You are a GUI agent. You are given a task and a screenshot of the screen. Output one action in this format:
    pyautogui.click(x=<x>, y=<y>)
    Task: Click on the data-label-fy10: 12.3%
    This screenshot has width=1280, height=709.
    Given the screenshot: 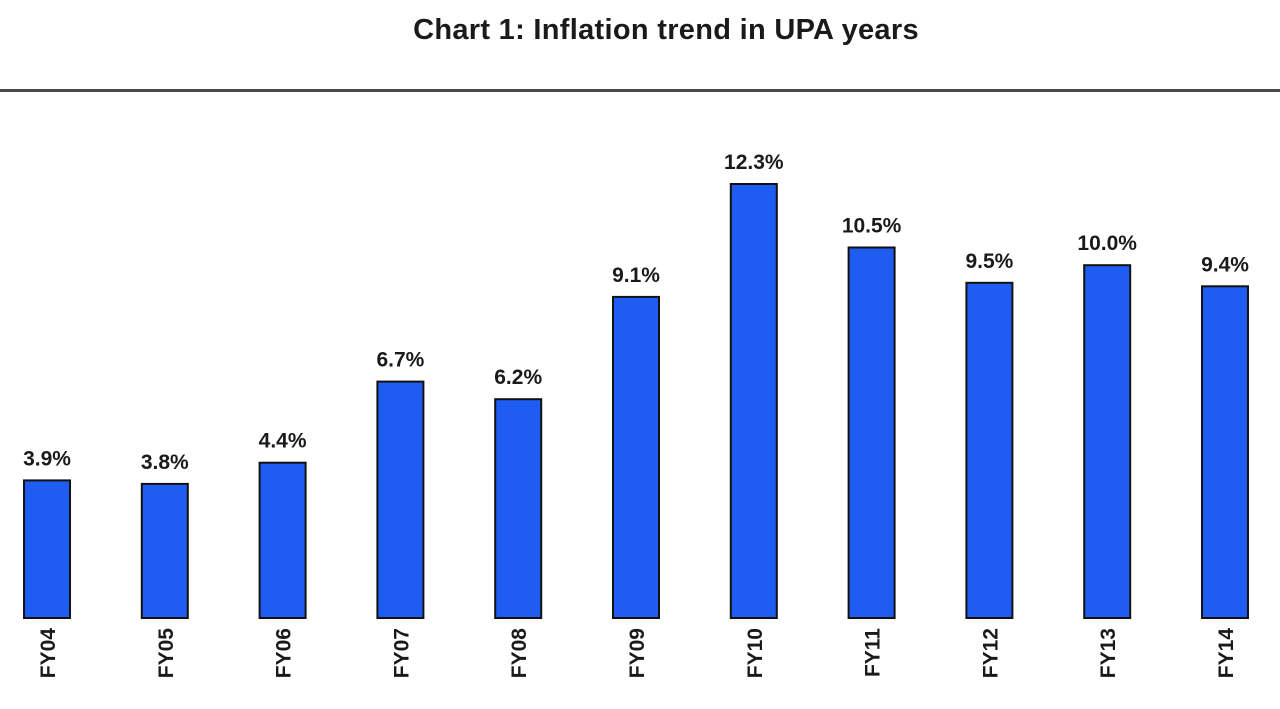 What is the action you would take?
    pyautogui.click(x=754, y=162)
    